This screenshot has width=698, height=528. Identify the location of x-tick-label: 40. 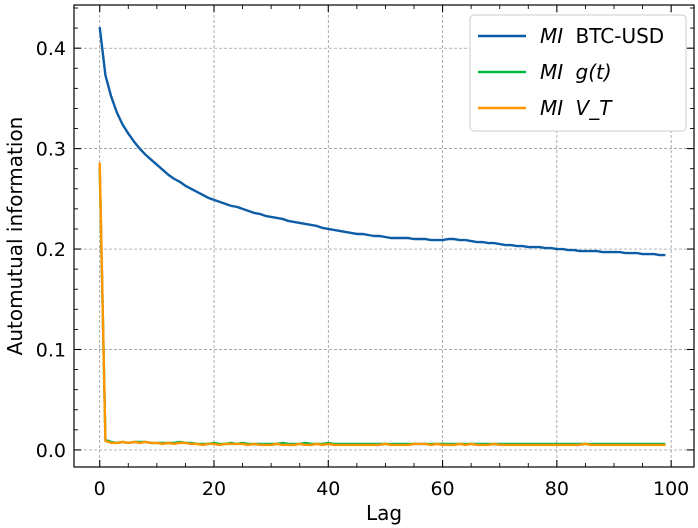
(328, 489).